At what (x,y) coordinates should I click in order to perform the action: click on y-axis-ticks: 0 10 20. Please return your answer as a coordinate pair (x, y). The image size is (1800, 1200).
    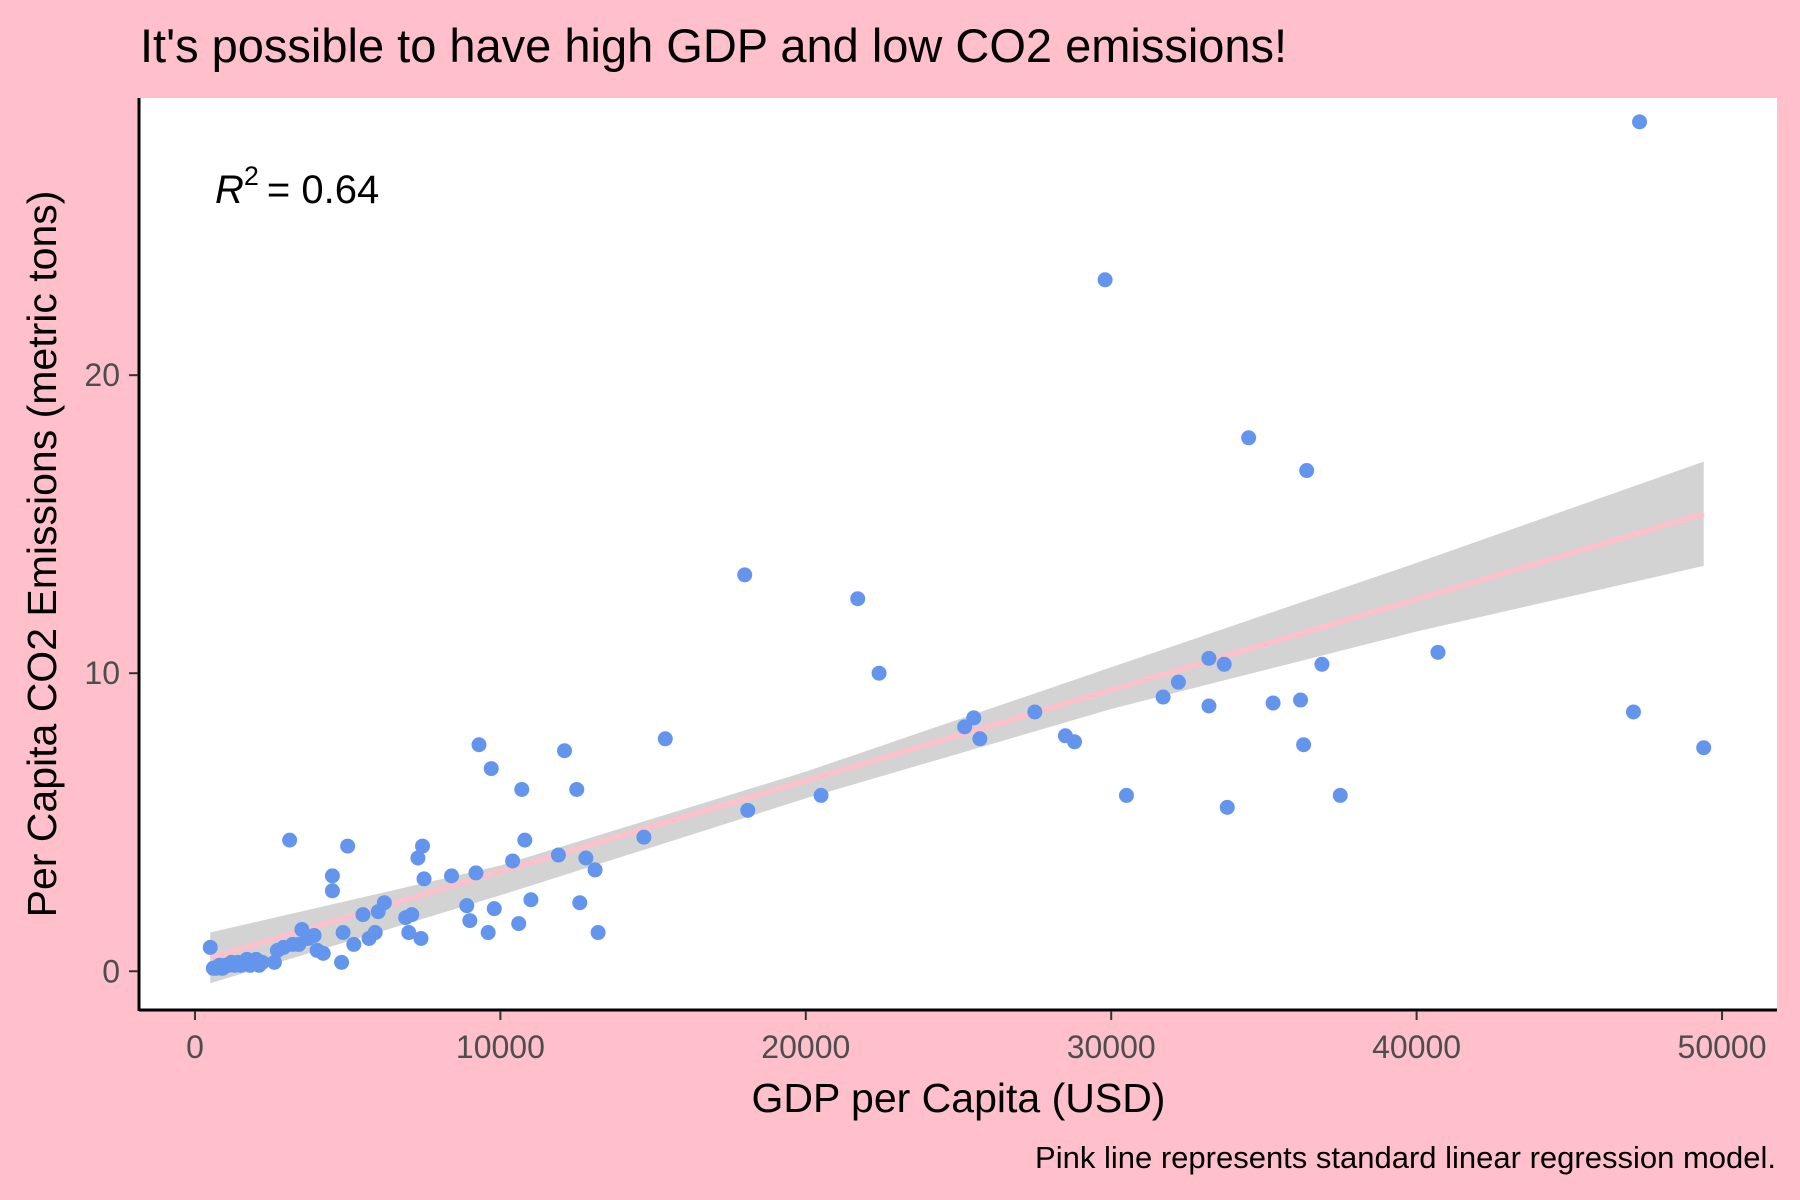
    Looking at the image, I should click on (111, 673).